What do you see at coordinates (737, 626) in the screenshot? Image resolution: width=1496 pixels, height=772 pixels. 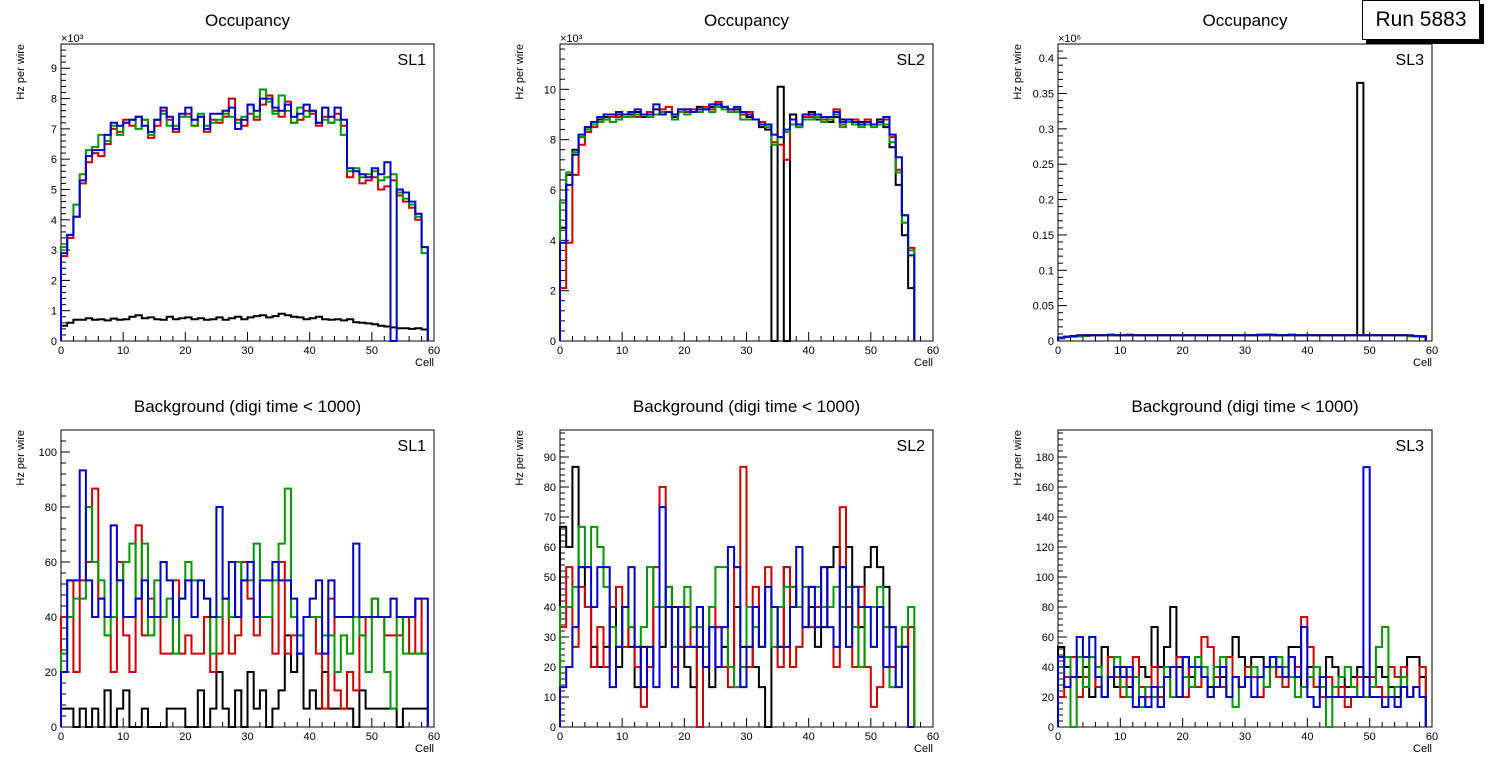 I see `histogram-series-green` at bounding box center [737, 626].